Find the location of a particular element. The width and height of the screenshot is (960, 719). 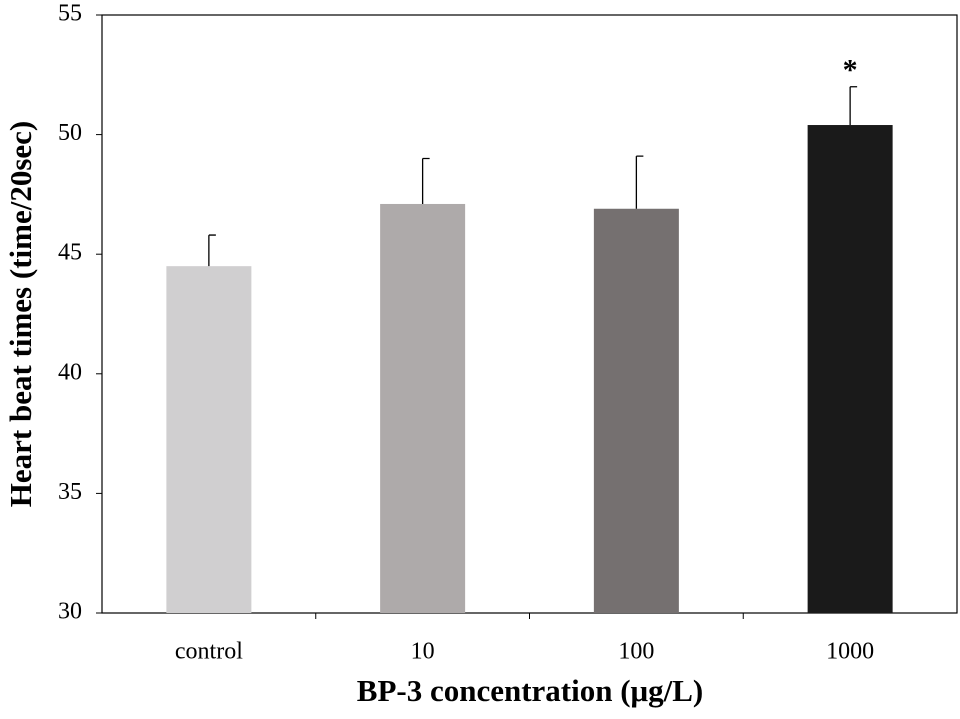

y-tick-label: 55 is located at coordinates (70, 14).